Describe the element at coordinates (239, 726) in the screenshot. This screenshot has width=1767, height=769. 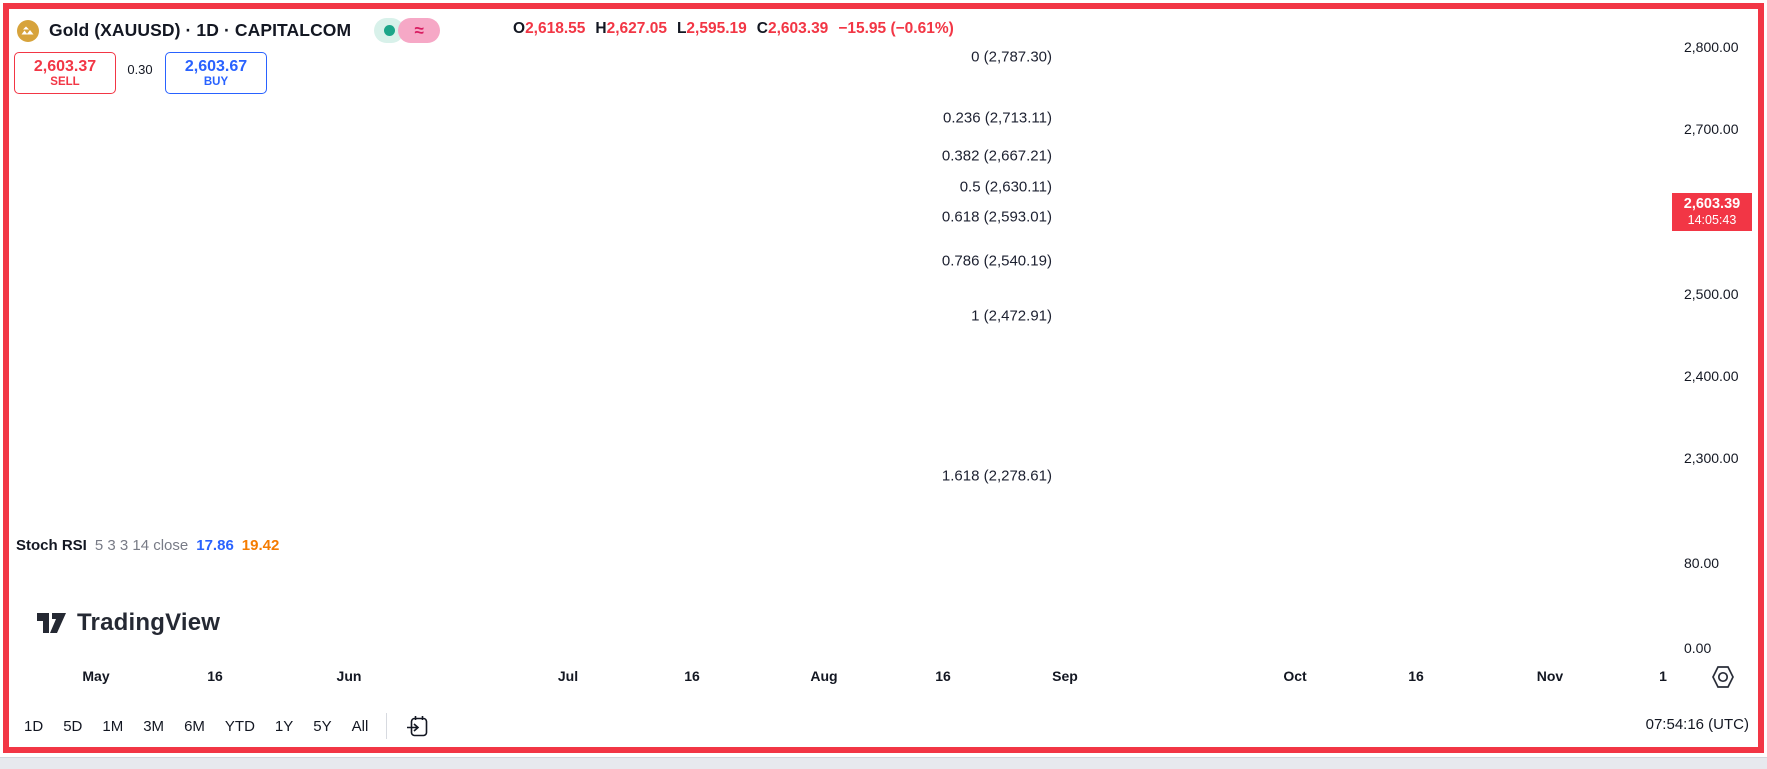
I see `range-button-ytd: YTD` at that location.